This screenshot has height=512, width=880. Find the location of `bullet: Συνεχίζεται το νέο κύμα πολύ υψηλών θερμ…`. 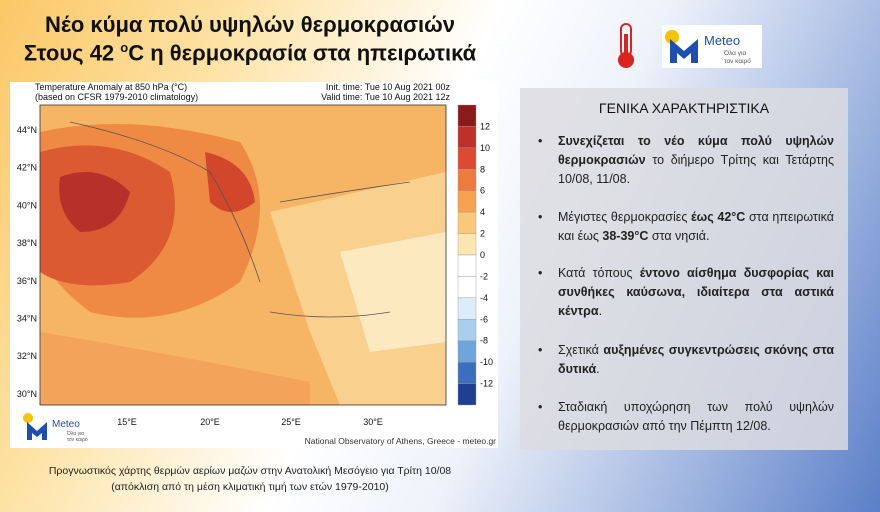

bullet: Συνεχίζεται το νέο κύμα πολύ υψηλών θερμ… is located at coordinates (686, 160).